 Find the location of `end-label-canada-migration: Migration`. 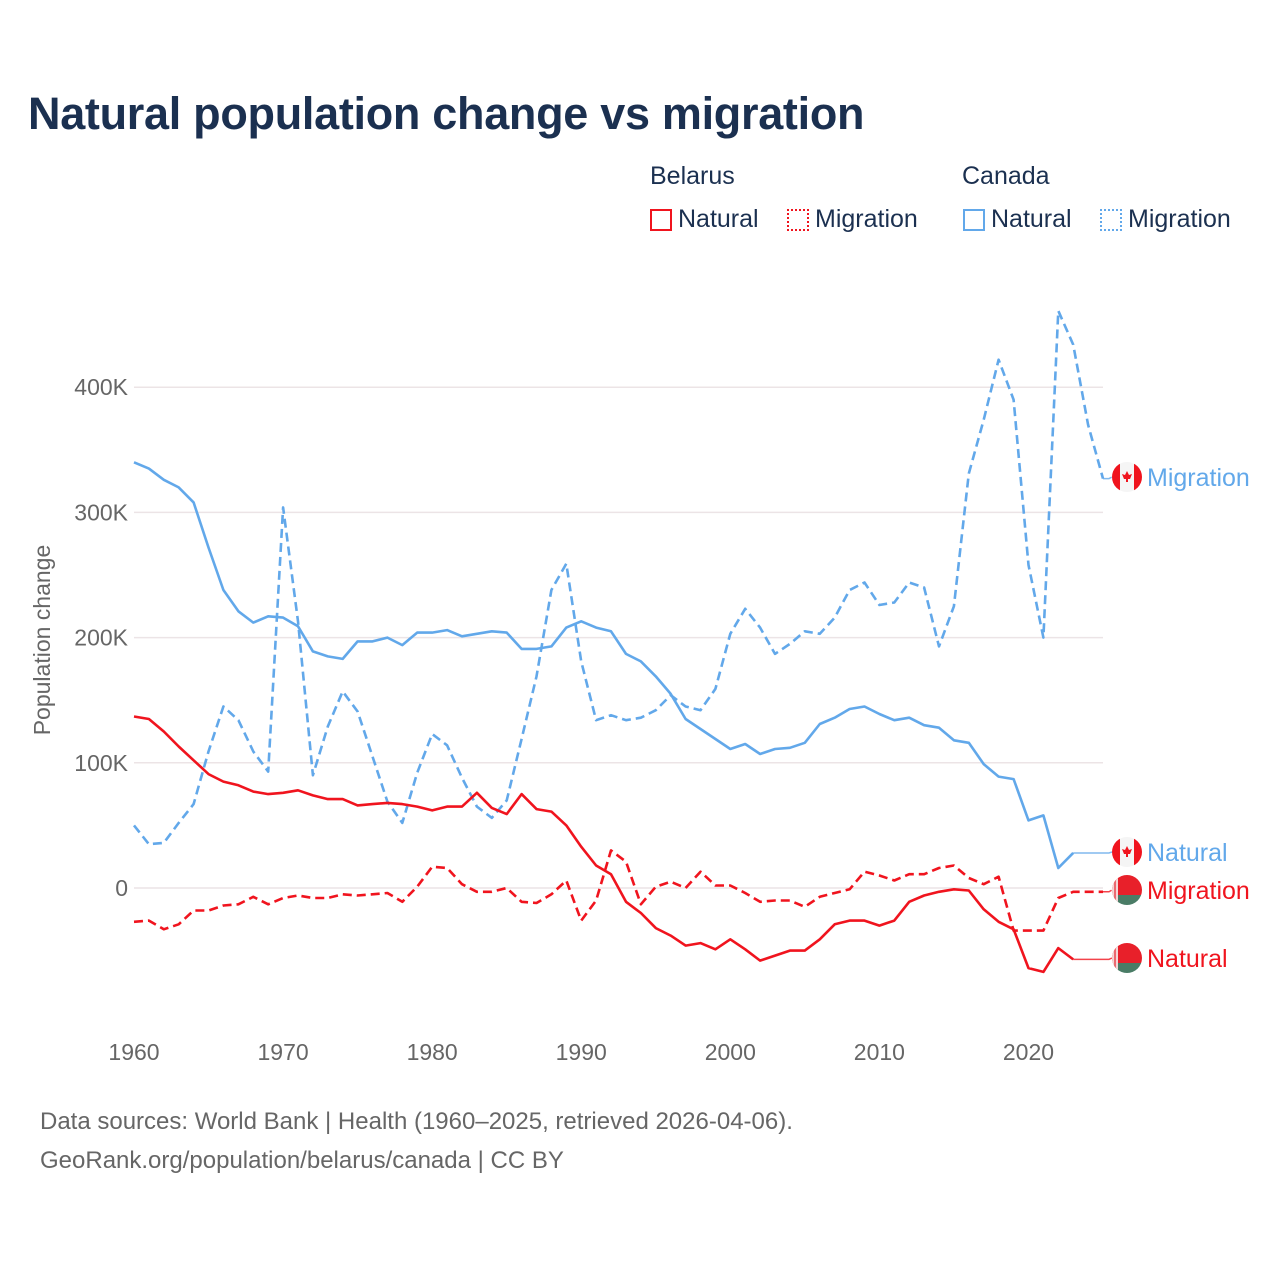

end-label-canada-migration: Migration is located at coordinates (1198, 478).